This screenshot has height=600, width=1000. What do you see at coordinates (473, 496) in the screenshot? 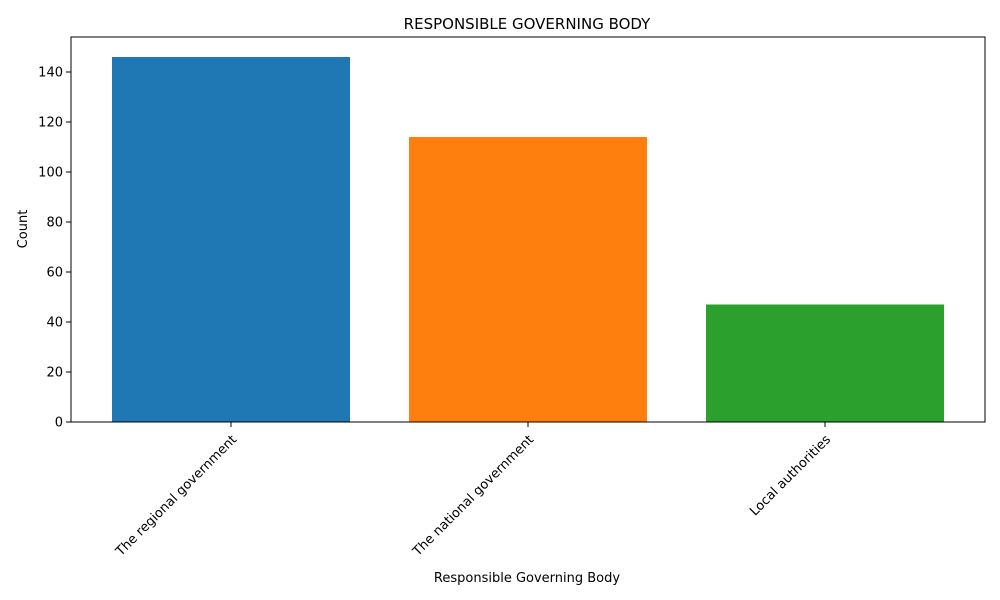
I see `x-tick-label: The national government` at bounding box center [473, 496].